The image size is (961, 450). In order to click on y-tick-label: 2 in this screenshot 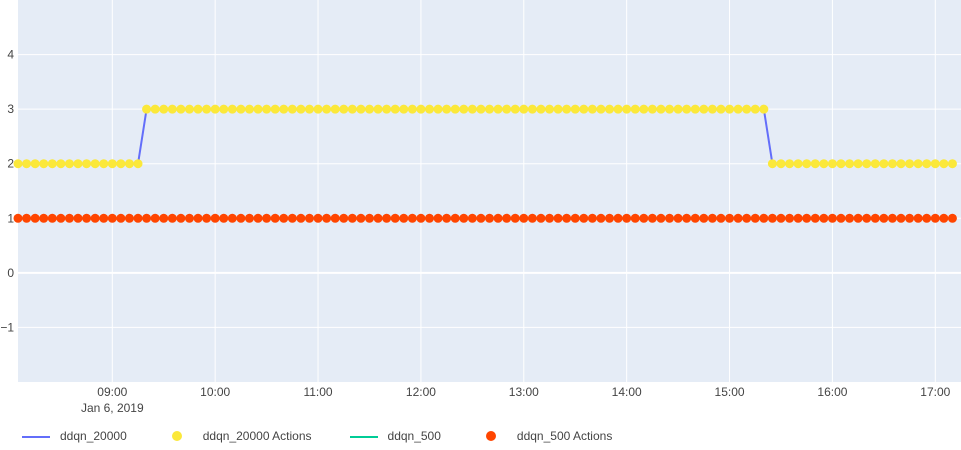, I will do `click(10, 164)`.